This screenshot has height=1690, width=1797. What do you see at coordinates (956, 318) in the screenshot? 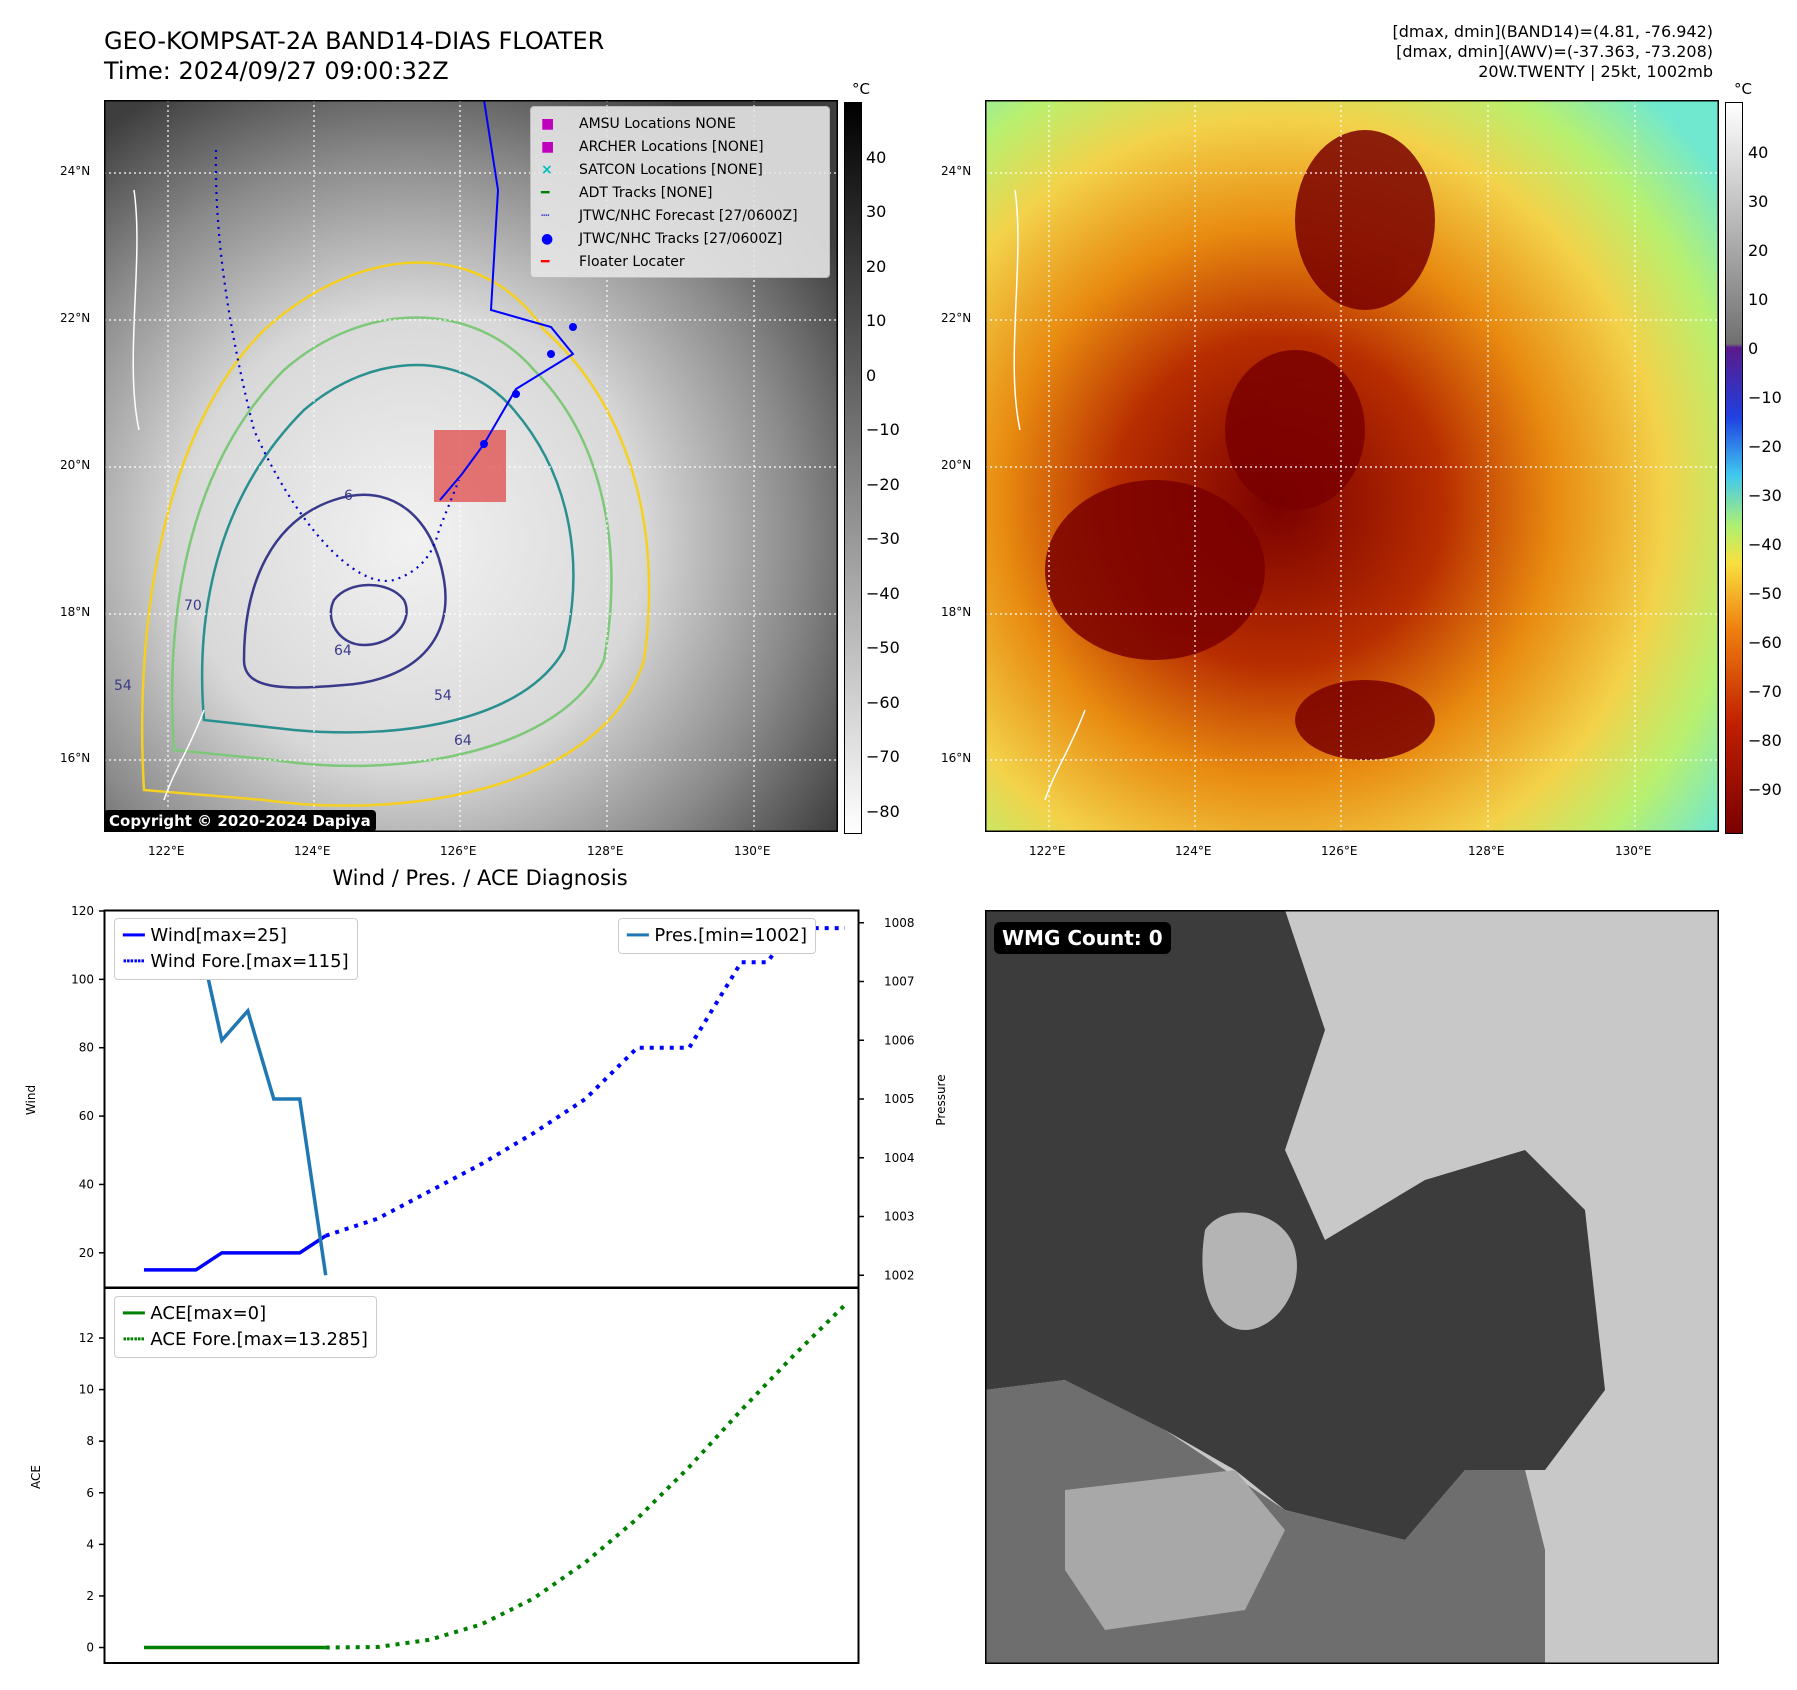
I see `lat-label: 22°N` at bounding box center [956, 318].